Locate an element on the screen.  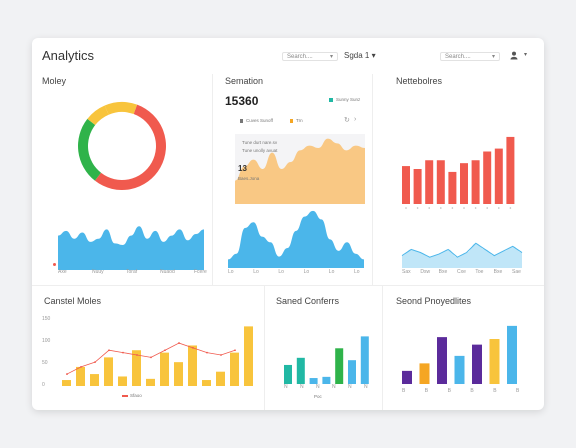
refresh-icon: ↻ is located at coordinates (347, 120).